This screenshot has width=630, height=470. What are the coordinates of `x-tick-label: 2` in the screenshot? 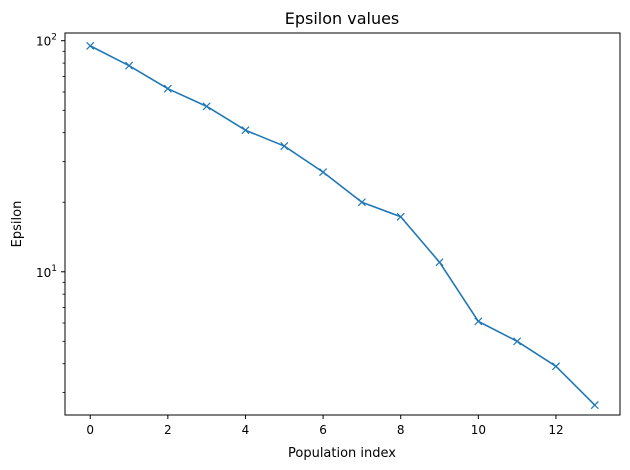 It's located at (168, 430).